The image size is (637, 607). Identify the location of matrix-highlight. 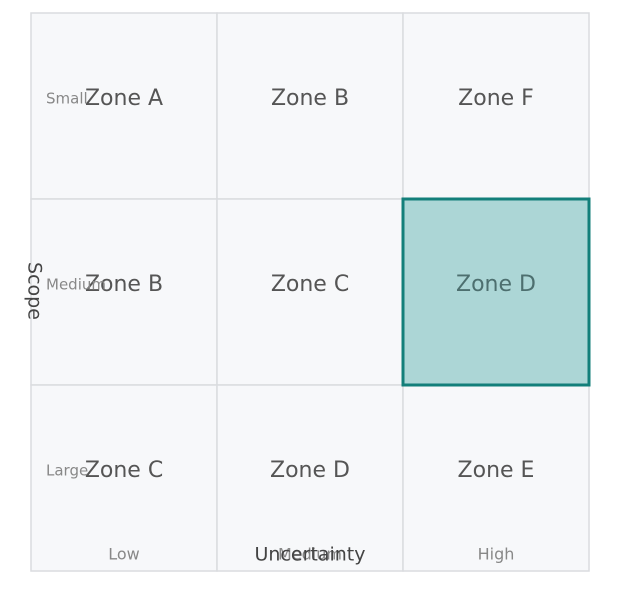
(496, 292).